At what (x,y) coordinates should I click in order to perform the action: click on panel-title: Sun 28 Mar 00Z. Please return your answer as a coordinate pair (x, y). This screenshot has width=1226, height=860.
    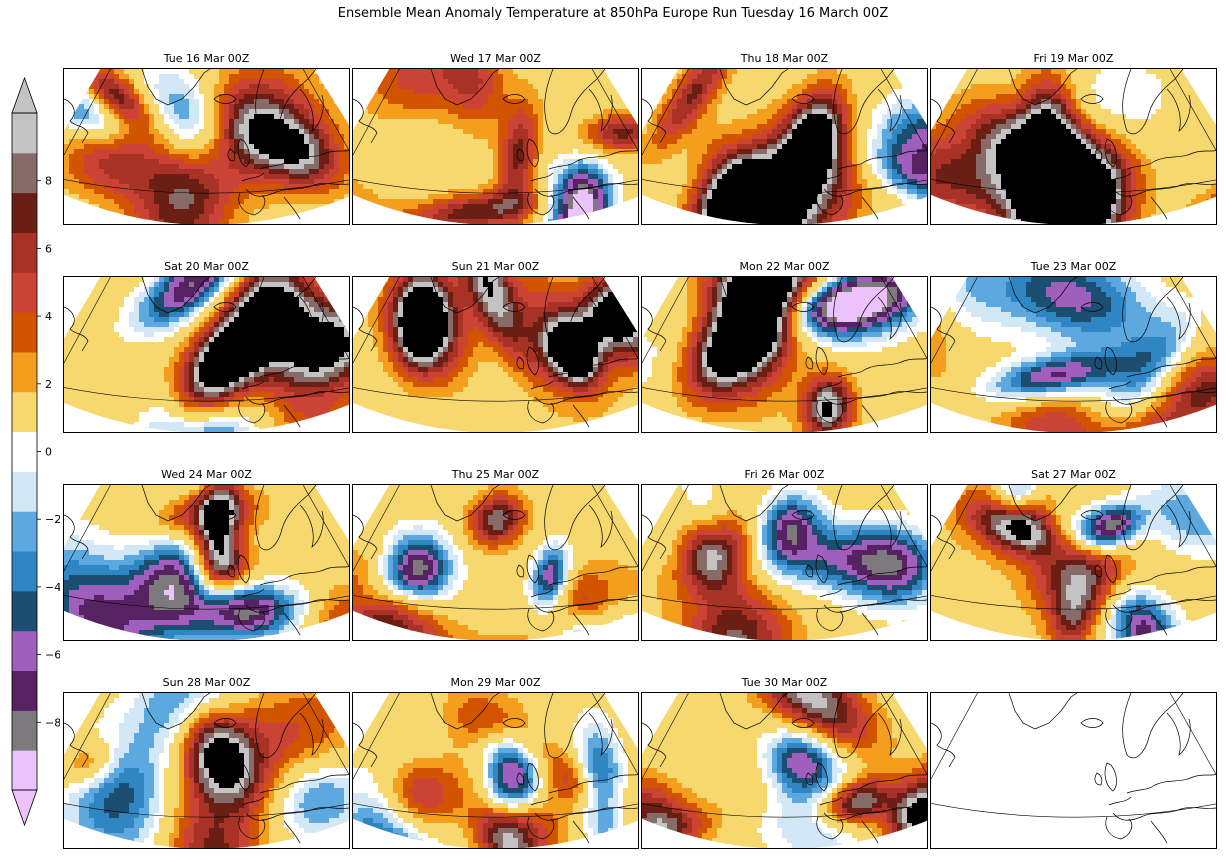
    Looking at the image, I should click on (206, 682).